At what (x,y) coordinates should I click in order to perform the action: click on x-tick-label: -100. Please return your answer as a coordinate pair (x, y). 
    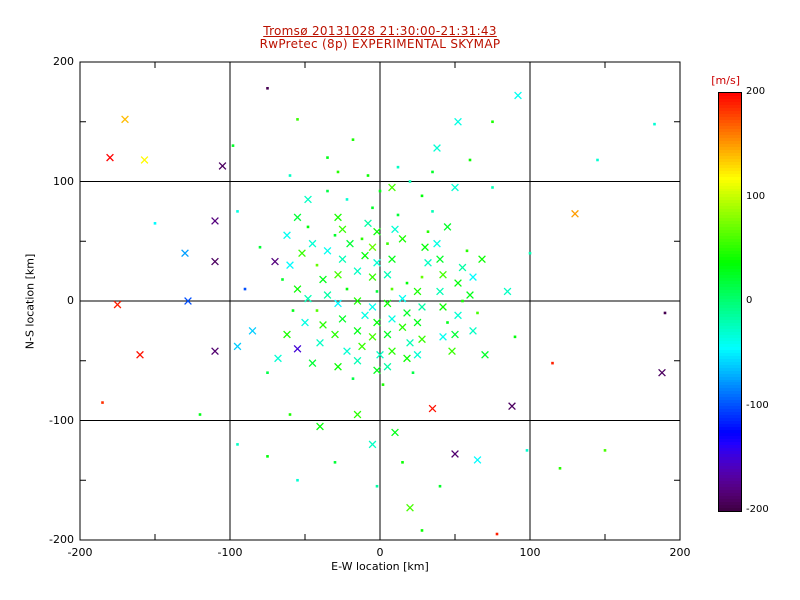
    Looking at the image, I should click on (230, 552).